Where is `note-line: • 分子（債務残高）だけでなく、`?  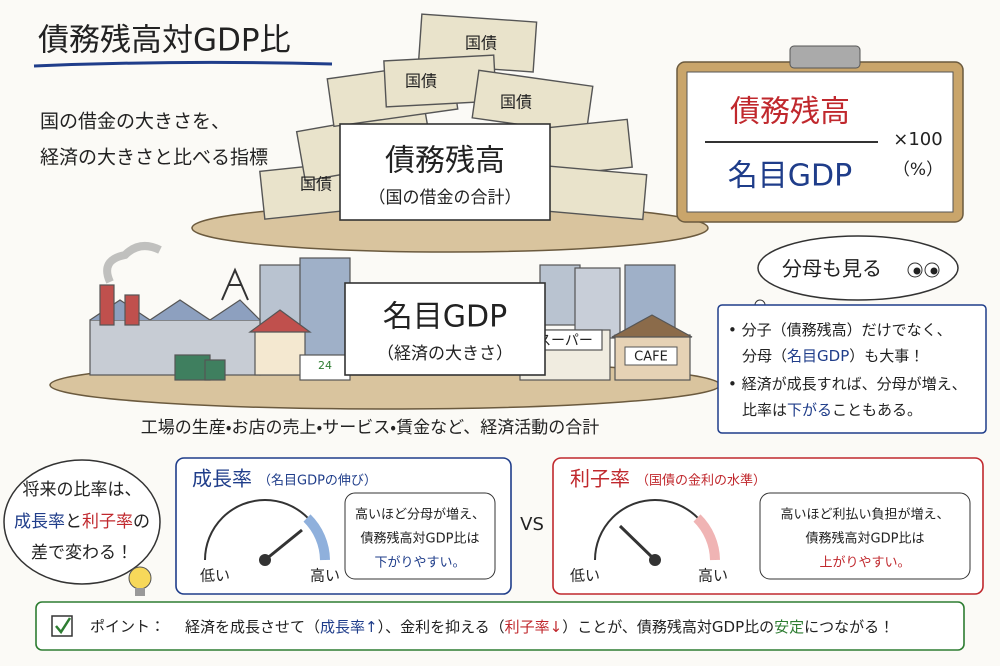
note-line: • 分子（債務残高）だけでなく、 is located at coordinates (840, 330).